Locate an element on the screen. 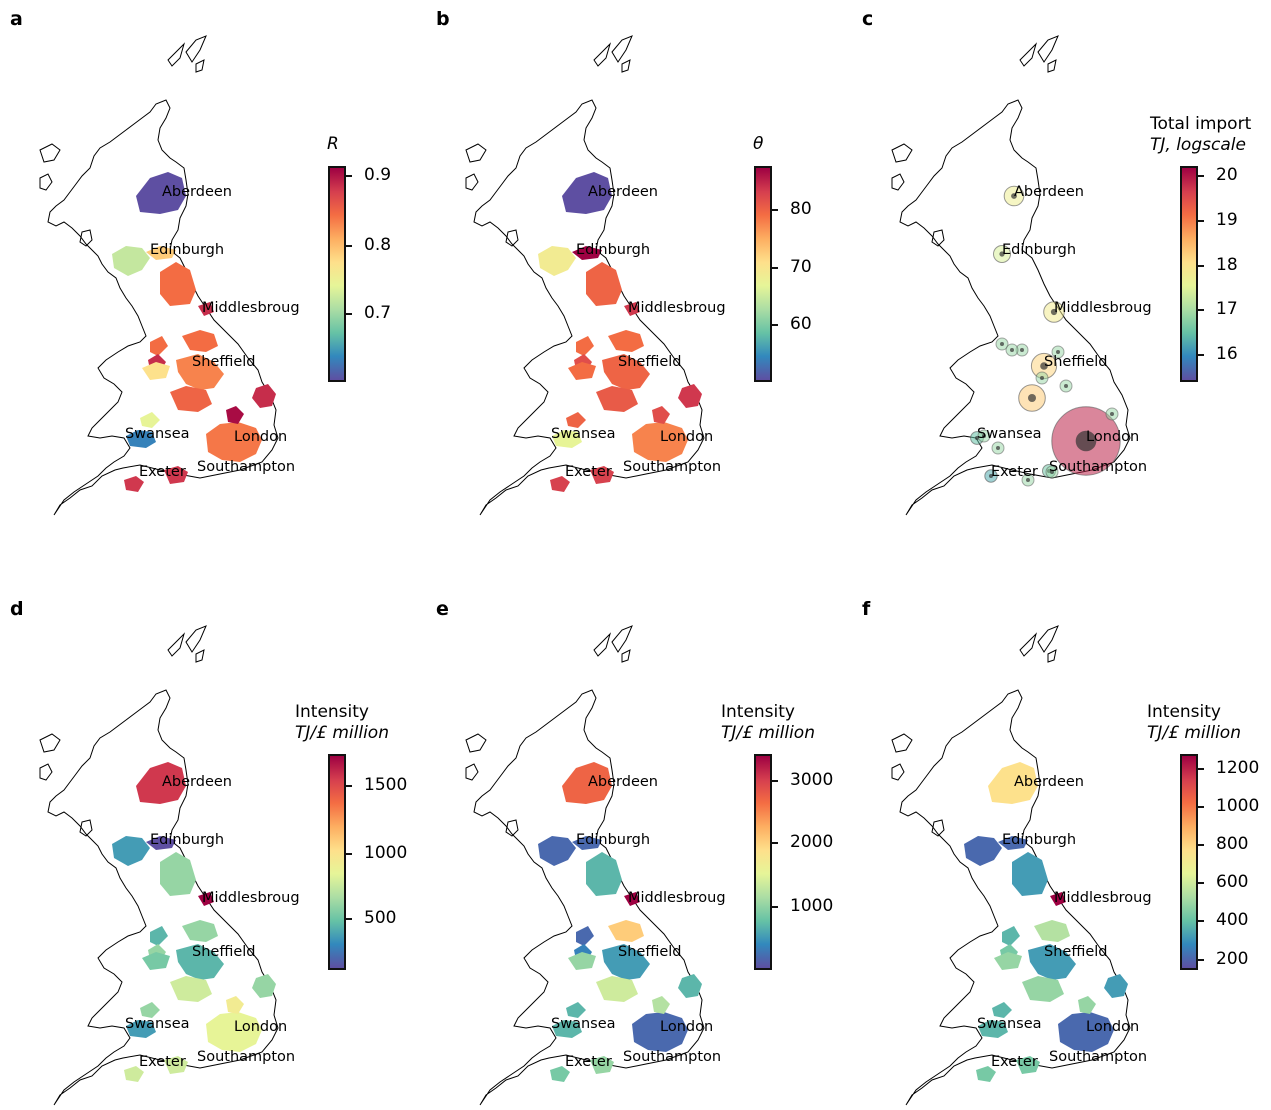 This screenshot has height=1110, width=1271. colorbar-tick-label: 1000 is located at coordinates (386, 852).